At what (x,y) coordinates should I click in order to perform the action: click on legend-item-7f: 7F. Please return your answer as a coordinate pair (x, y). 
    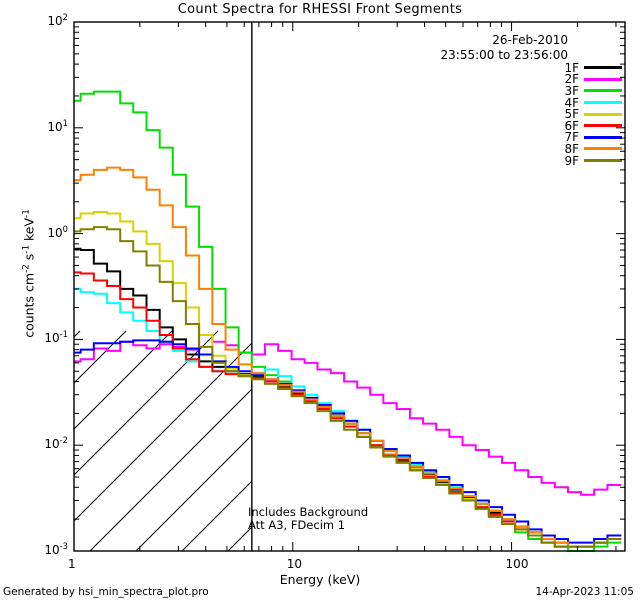
    Looking at the image, I should click on (593, 137).